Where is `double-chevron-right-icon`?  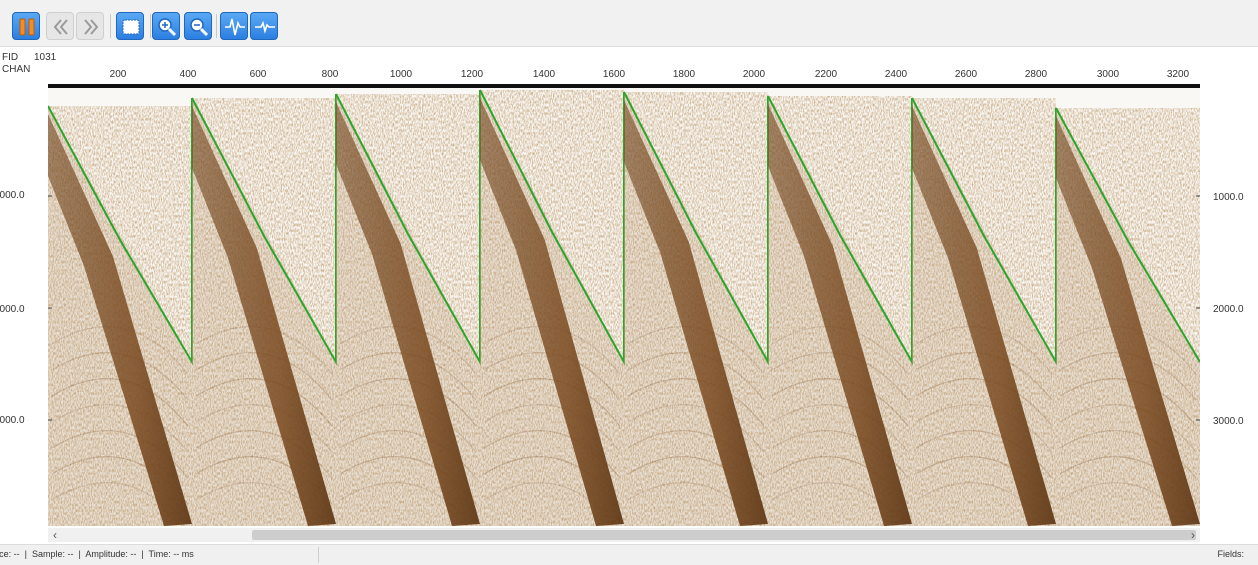
double-chevron-right-icon is located at coordinates (91, 27).